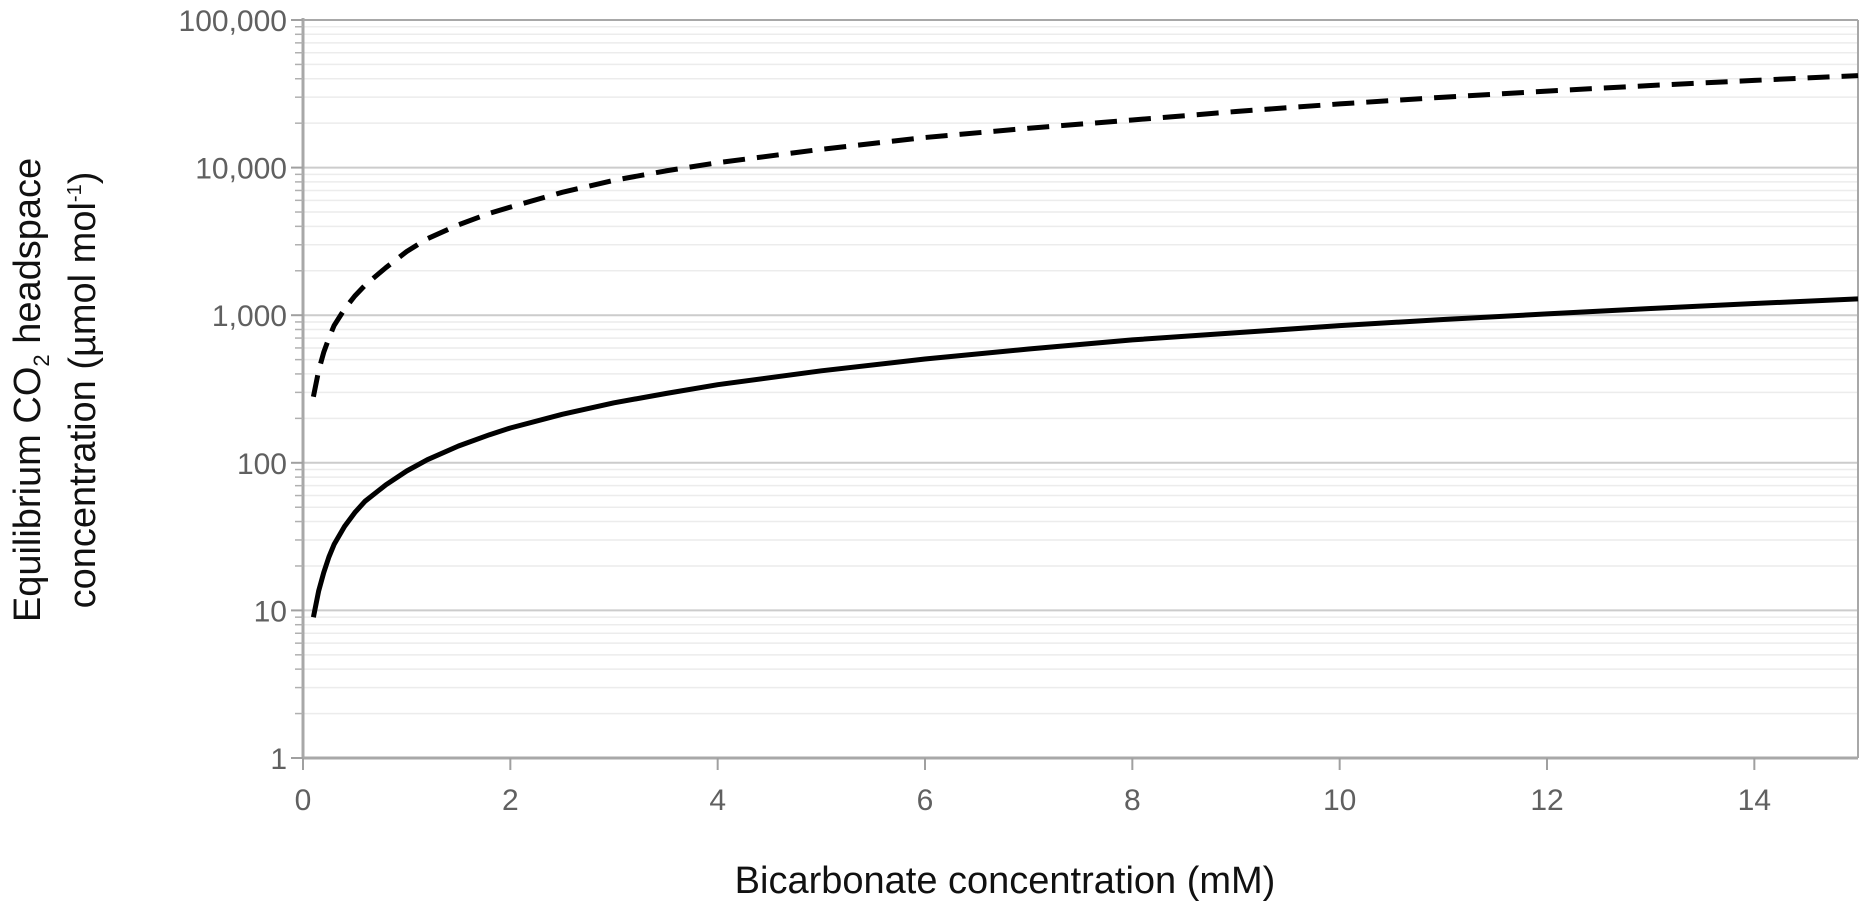  I want to click on y-tick-label: 1,000, so click(249, 316).